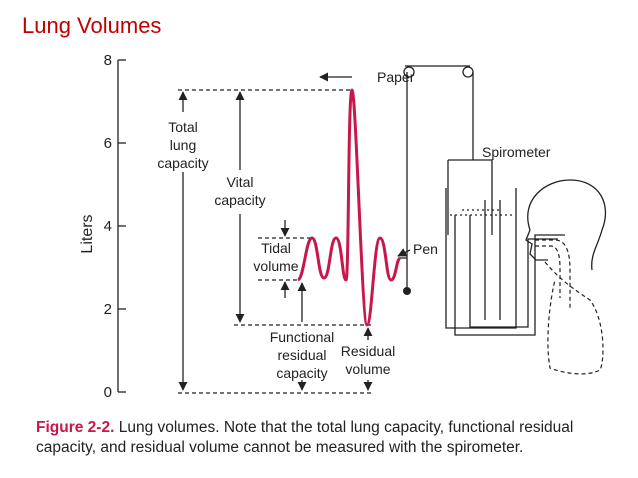 The width and height of the screenshot is (638, 478). What do you see at coordinates (482, 200) in the screenshot?
I see `spirometer-device` at bounding box center [482, 200].